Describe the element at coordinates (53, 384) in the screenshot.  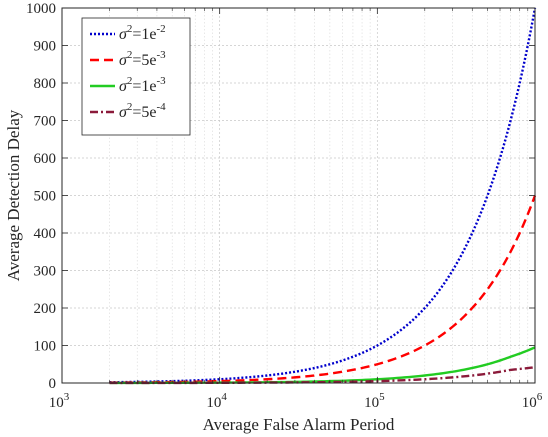
I see `y-tick-label: 0` at that location.